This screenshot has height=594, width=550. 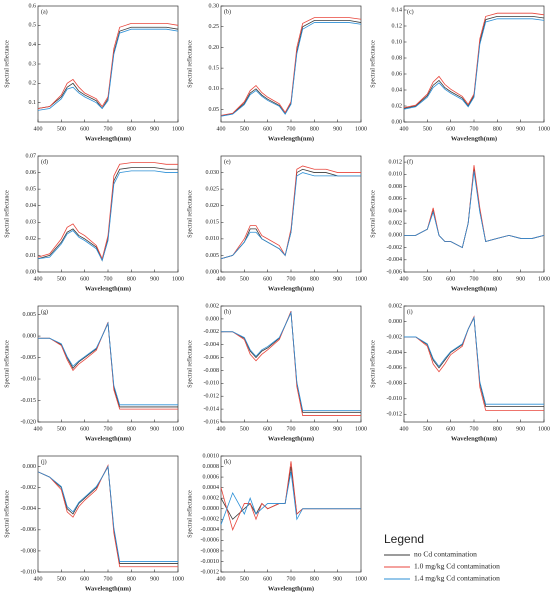 I want to click on y-tick-label: 0.008, so click(x=396, y=187).